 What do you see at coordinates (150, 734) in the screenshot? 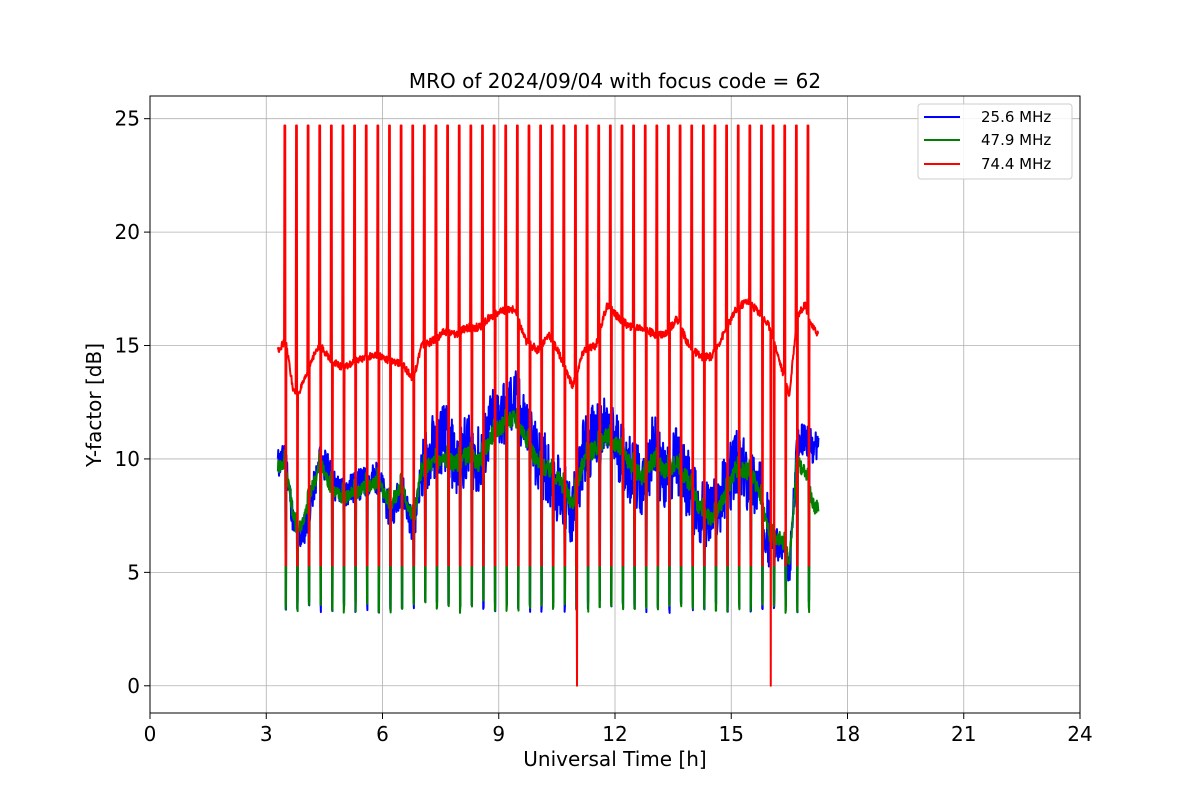
I see `x-tick-label: 0` at bounding box center [150, 734].